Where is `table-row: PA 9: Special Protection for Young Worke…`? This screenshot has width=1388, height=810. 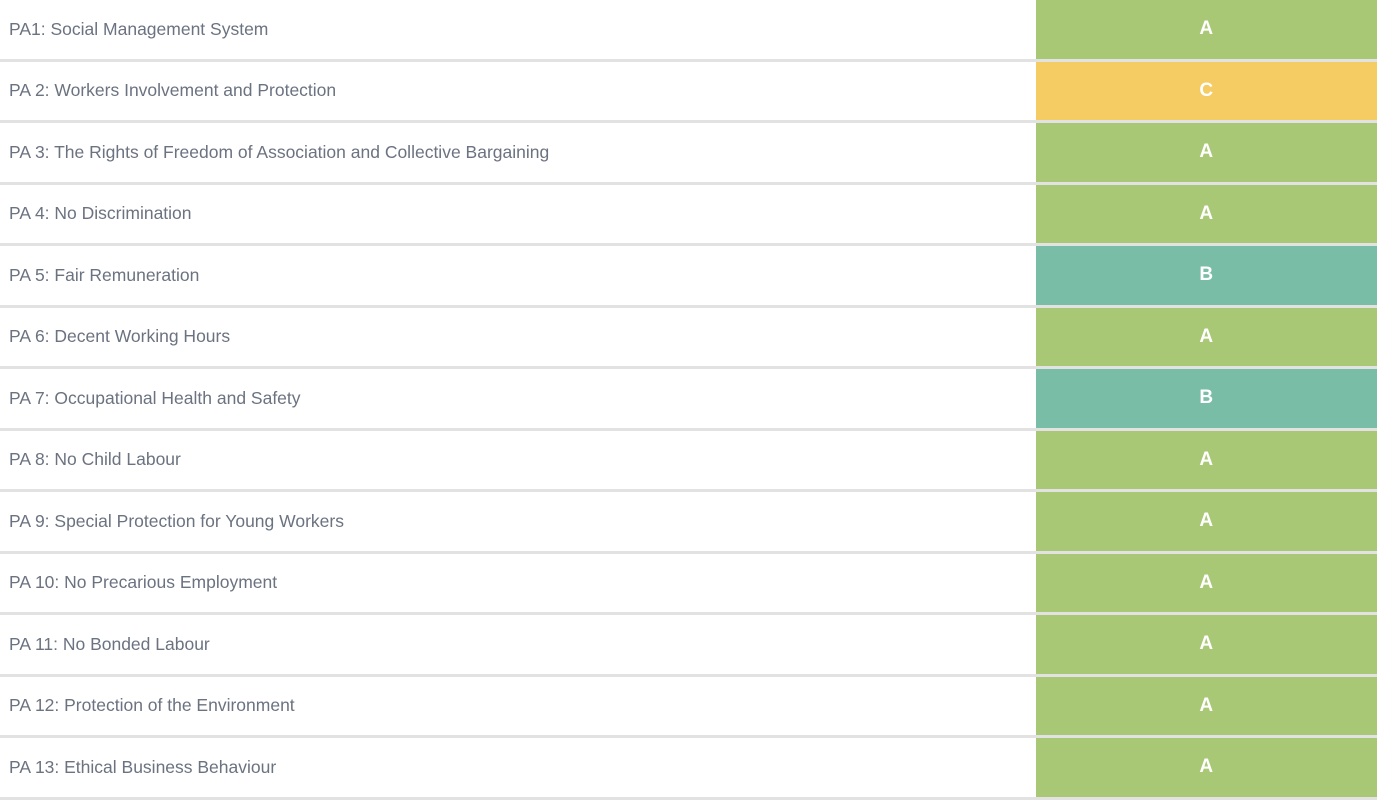 table-row: PA 9: Special Protection for Young Worke… is located at coordinates (688, 523).